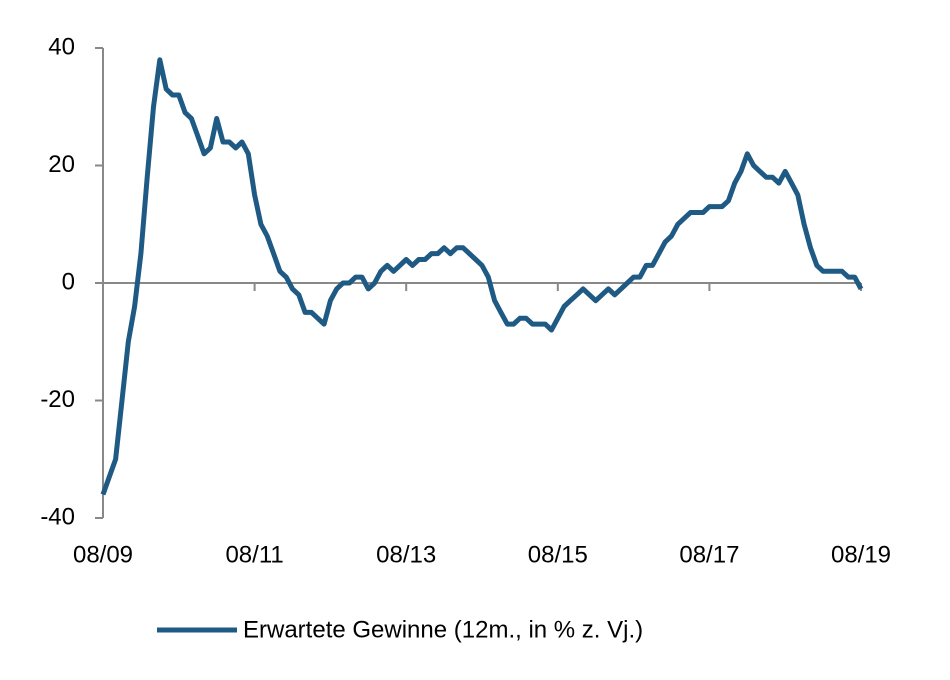  What do you see at coordinates (103, 554) in the screenshot?
I see `x-tick-label: 08/09` at bounding box center [103, 554].